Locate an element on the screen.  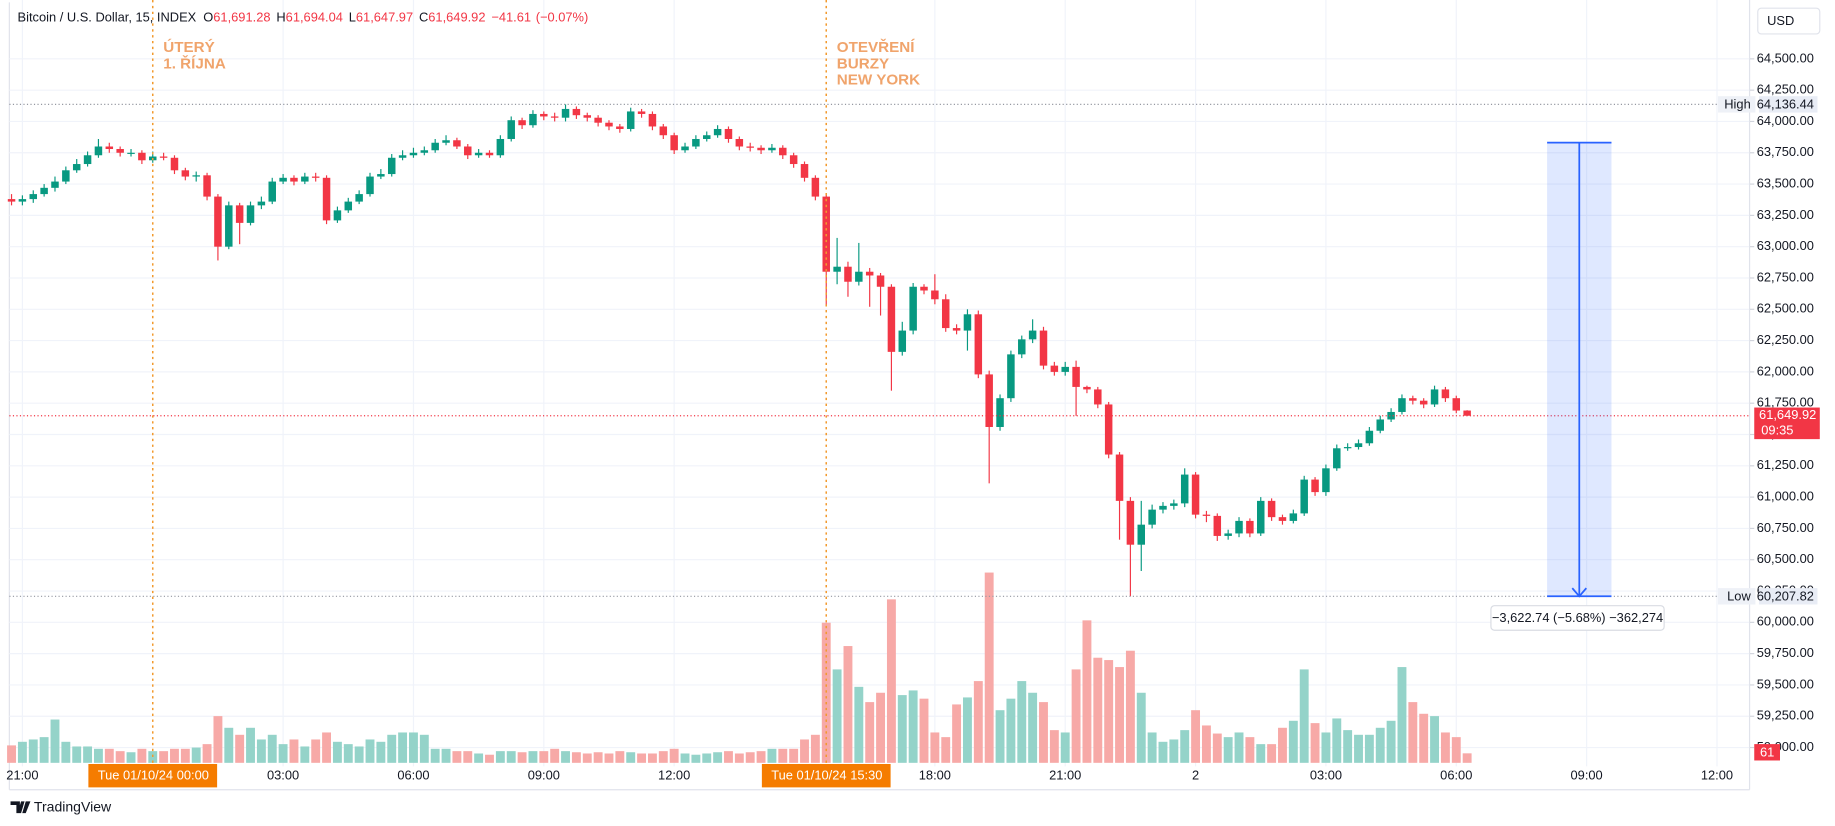
x-tick-label: 21:00 is located at coordinates (1065, 775).